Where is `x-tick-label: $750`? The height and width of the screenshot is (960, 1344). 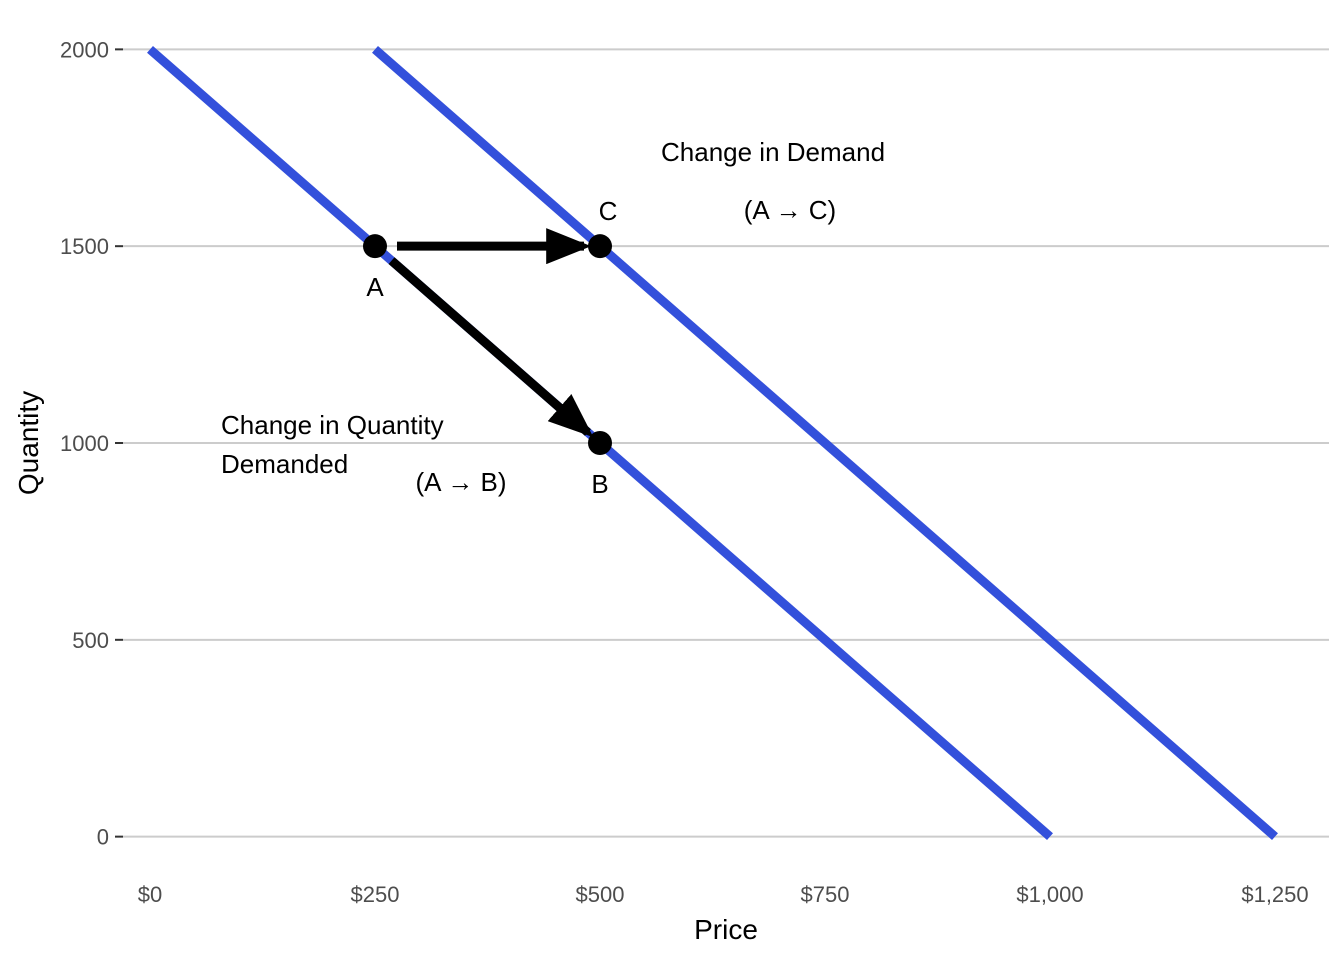
x-tick-label: $750 is located at coordinates (825, 894).